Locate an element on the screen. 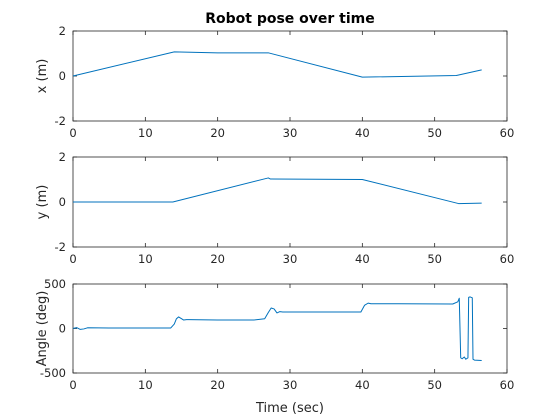 The image size is (560, 420). y-axis-label: Angle (deg) is located at coordinates (42, 329).